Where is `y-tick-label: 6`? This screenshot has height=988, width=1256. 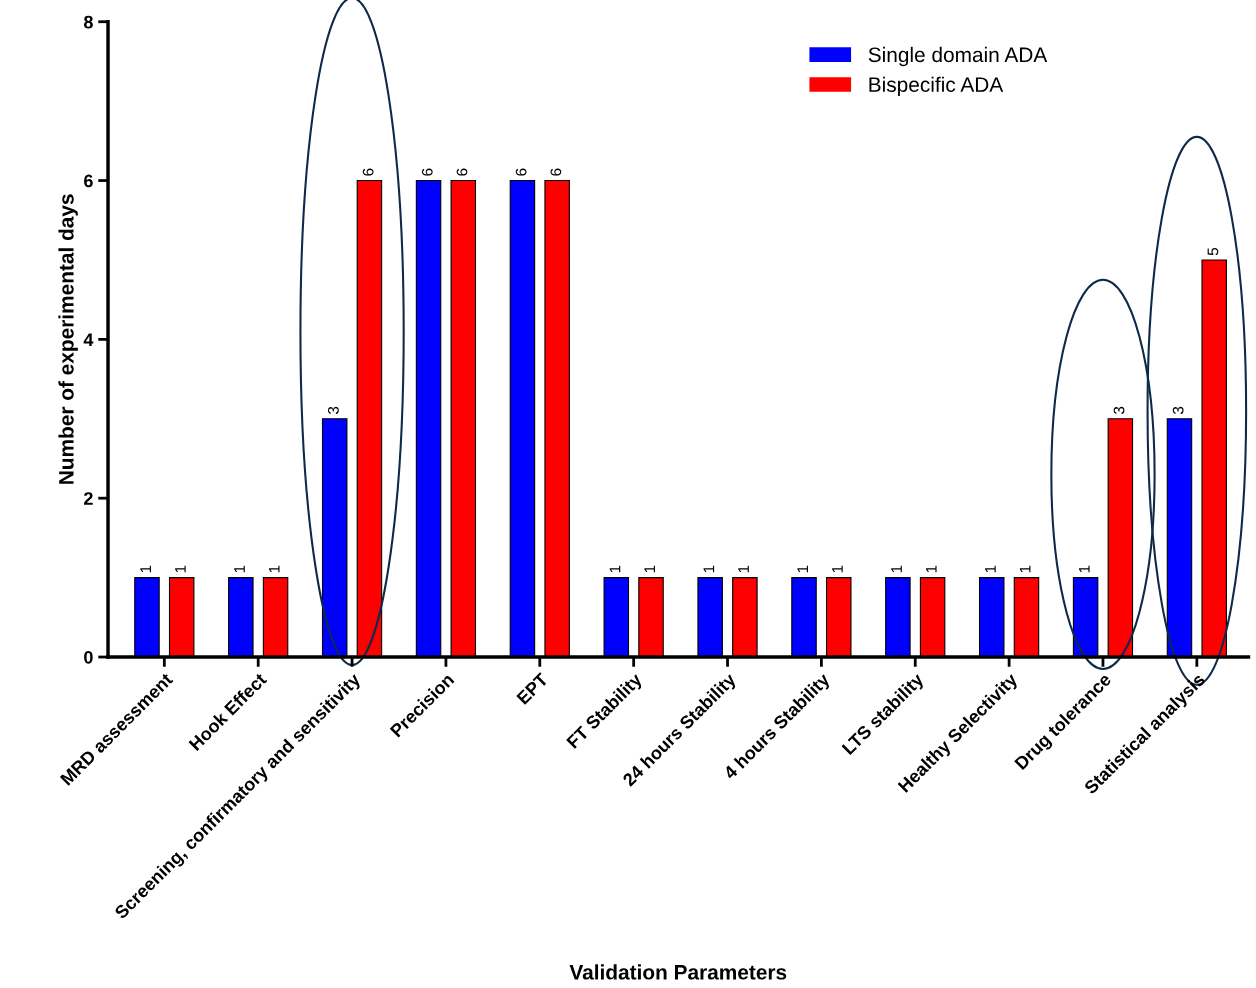
y-tick-label: 6 is located at coordinates (88, 181).